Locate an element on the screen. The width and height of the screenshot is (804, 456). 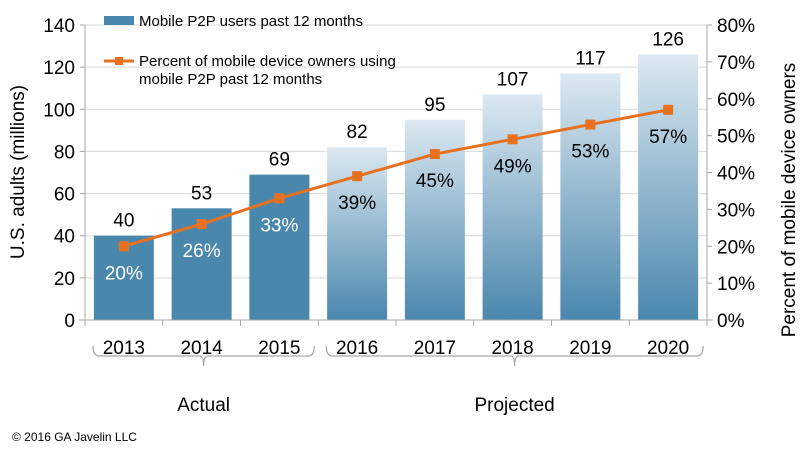
x-tick-label: 2019 is located at coordinates (590, 348).